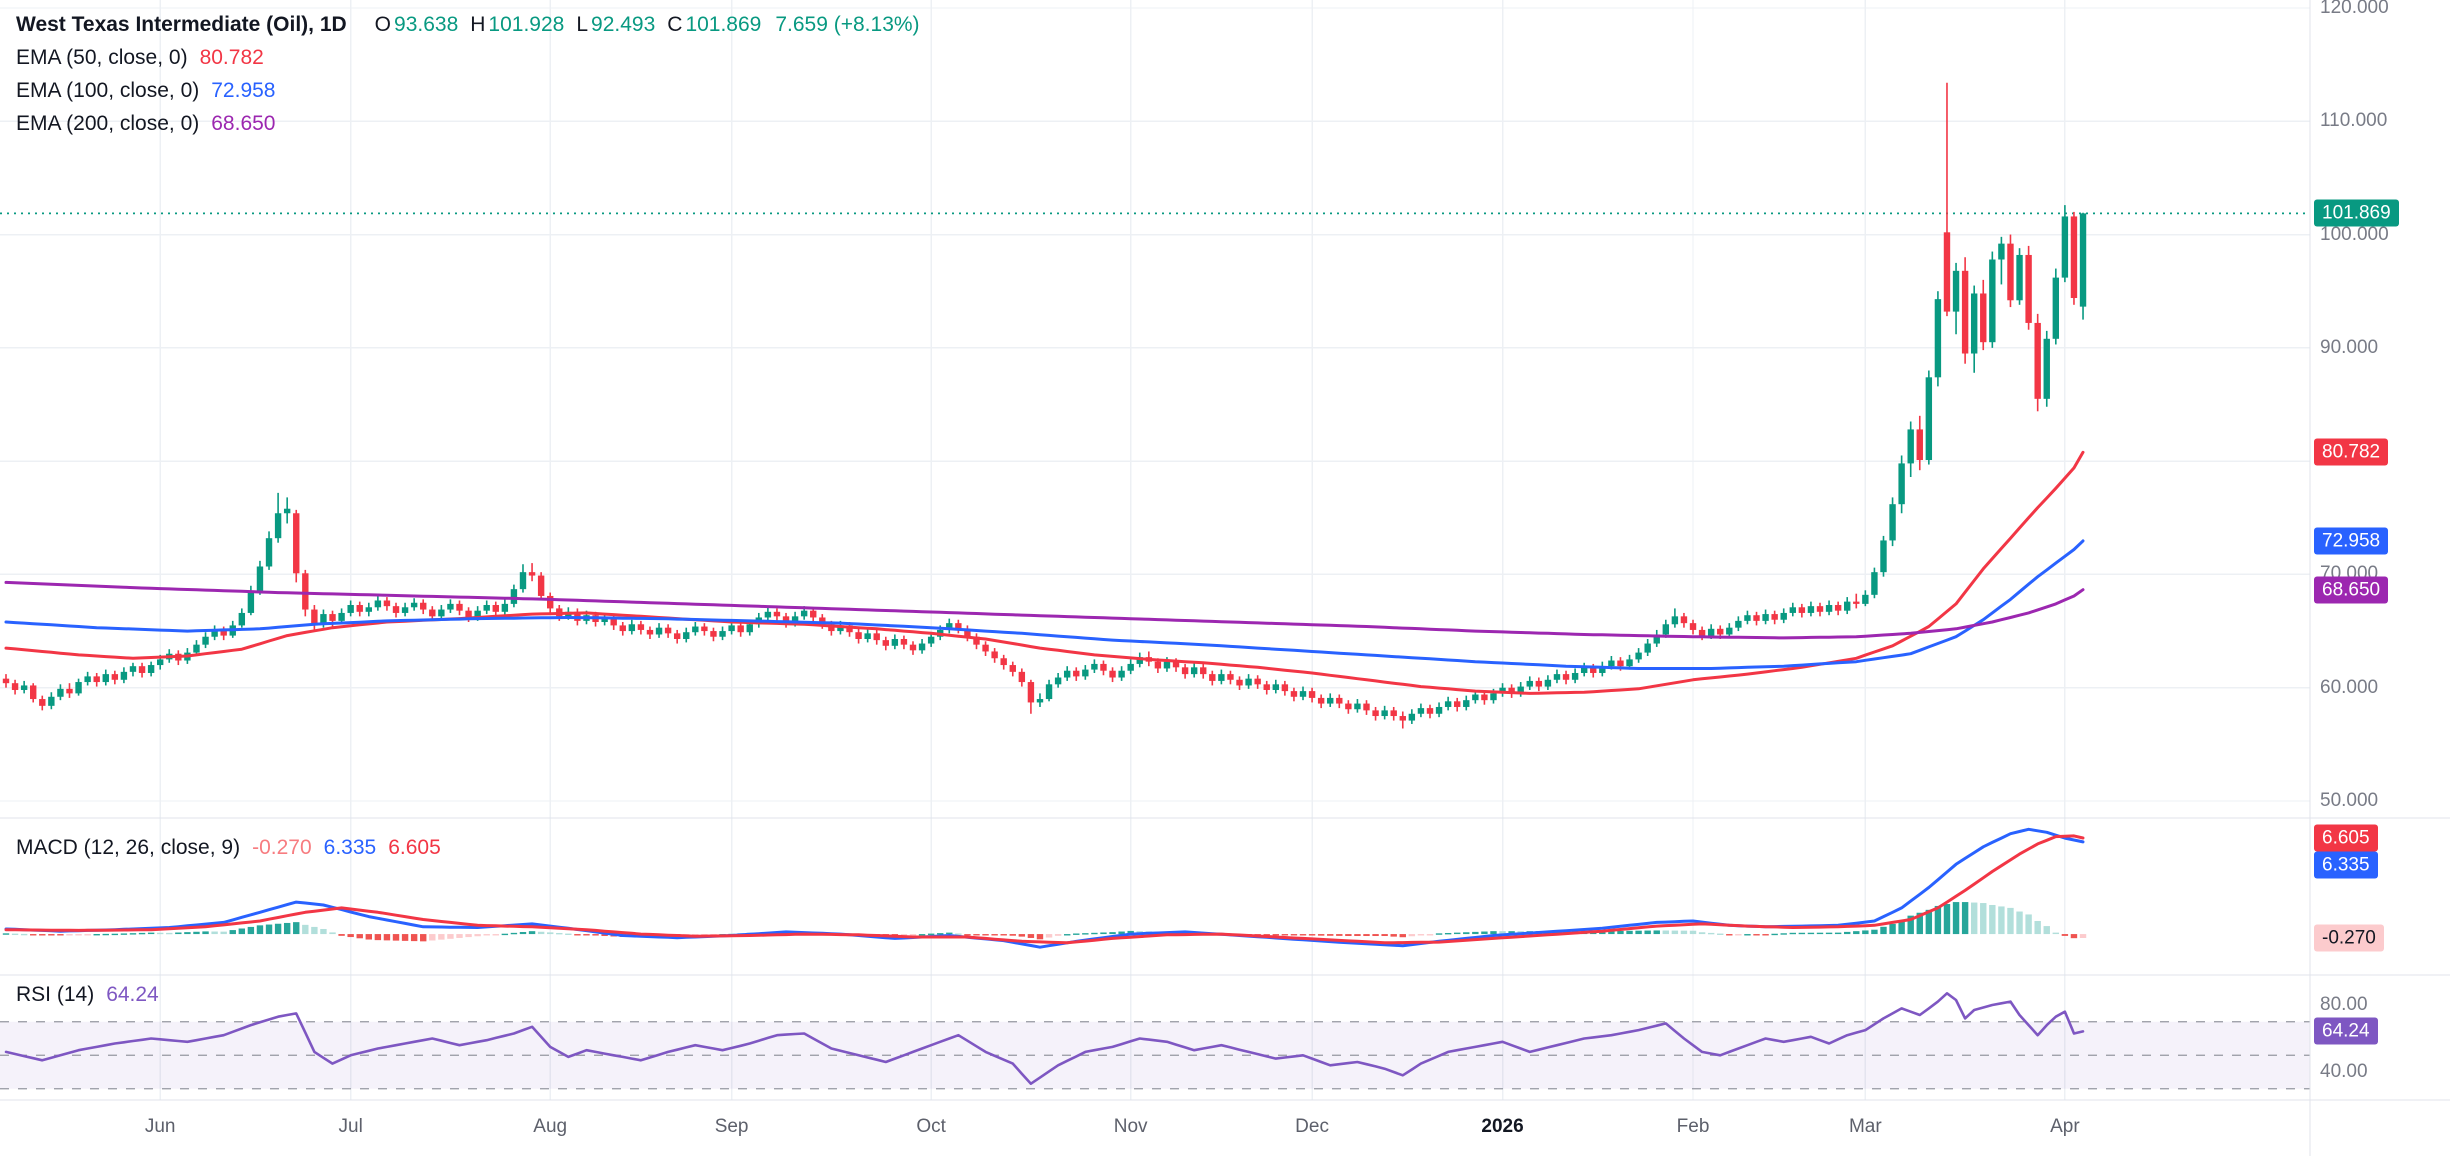  What do you see at coordinates (2349, 800) in the screenshot?
I see `price-axis-label: 50.000` at bounding box center [2349, 800].